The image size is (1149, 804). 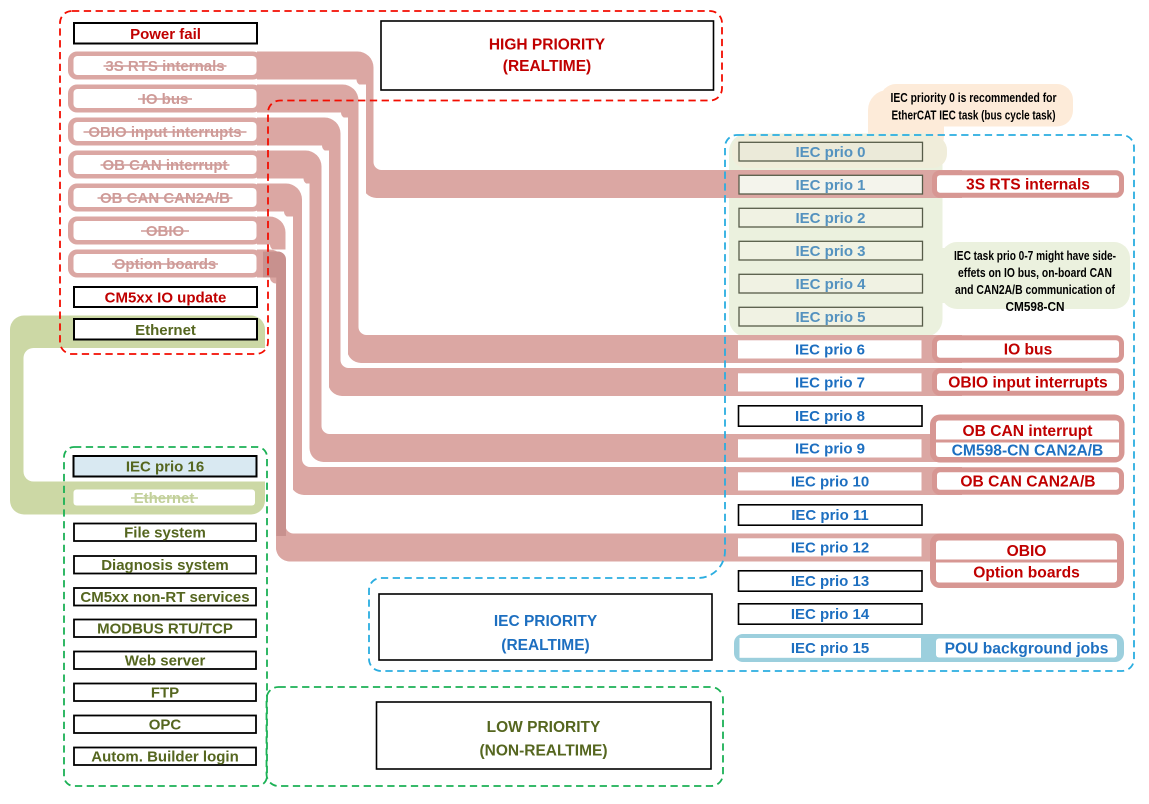 I want to click on svg-text: Option boards, so click(x=1026, y=572).